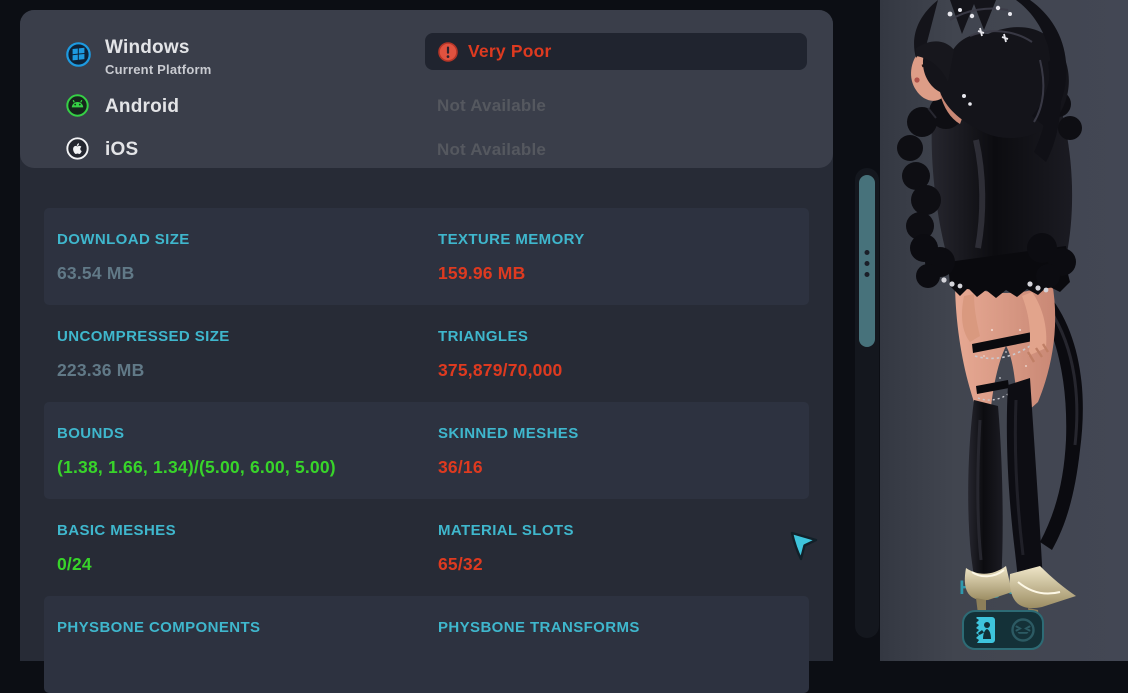 The width and height of the screenshot is (1128, 693). Describe the element at coordinates (78, 54) in the screenshot. I see `windows-icon` at that location.